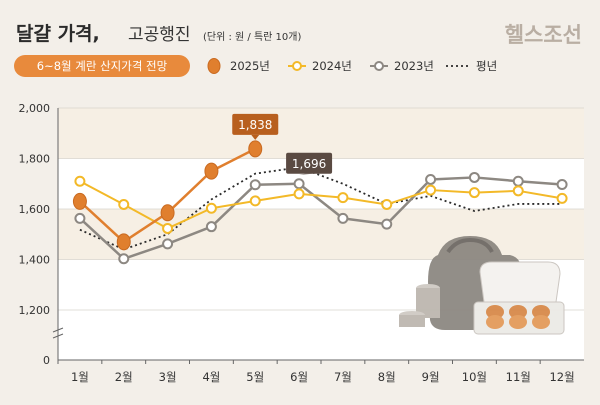 This screenshot has width=600, height=405. I want to click on x-tick-label: 4월, so click(211, 377).